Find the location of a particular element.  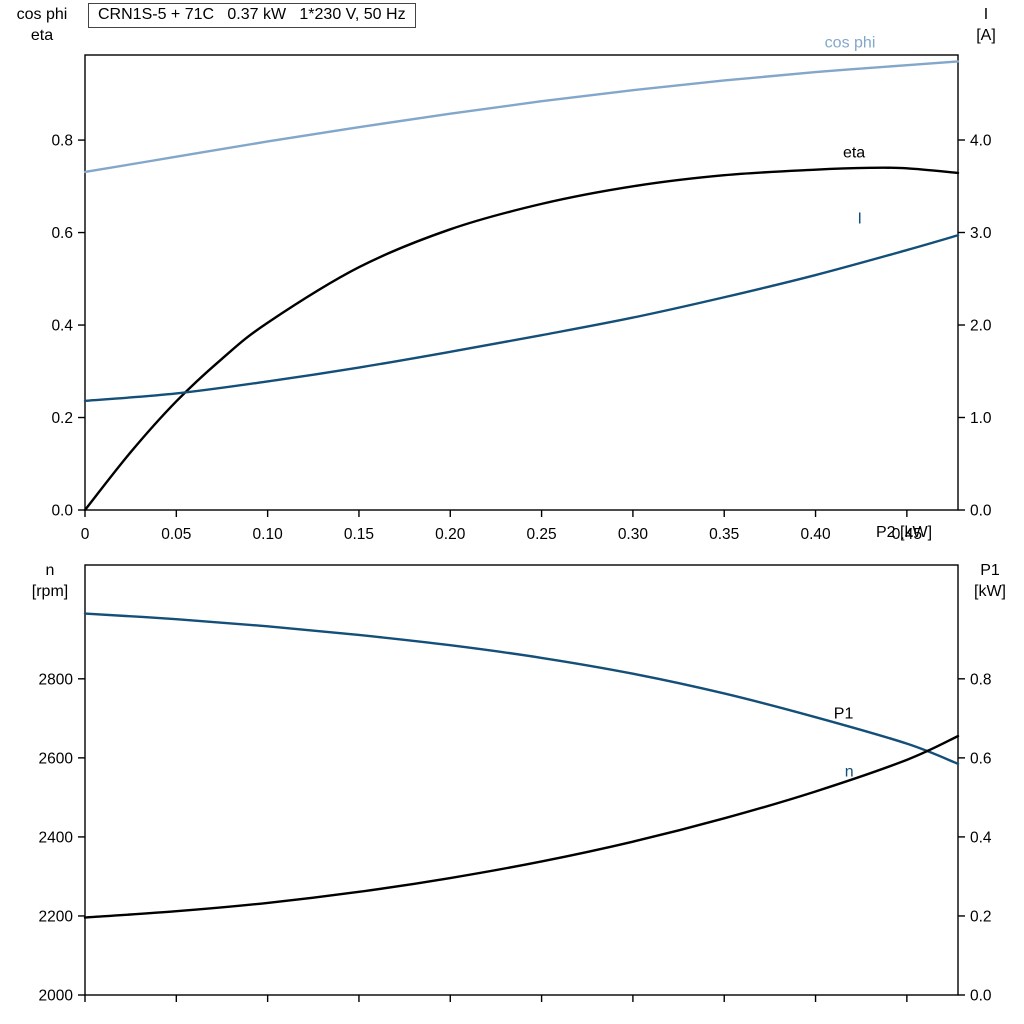

x-tick-label: 0.15 is located at coordinates (359, 534).